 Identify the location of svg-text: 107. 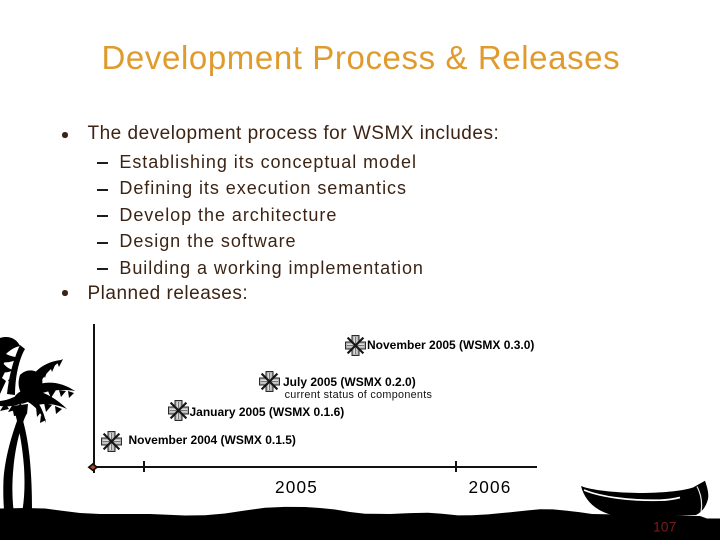
(665, 527).